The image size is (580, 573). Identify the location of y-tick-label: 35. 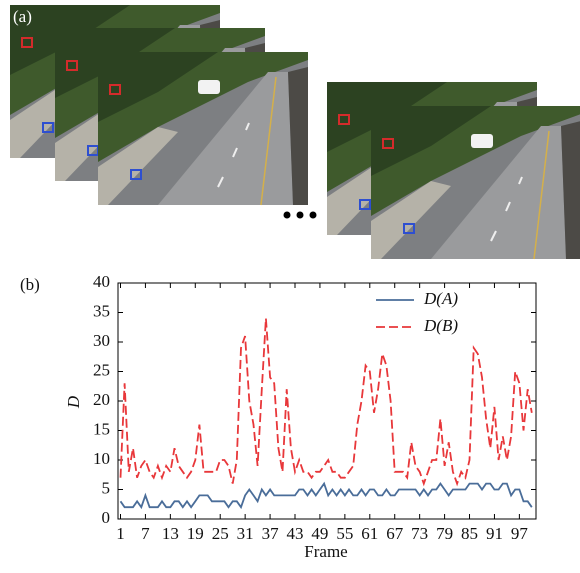
(101, 310).